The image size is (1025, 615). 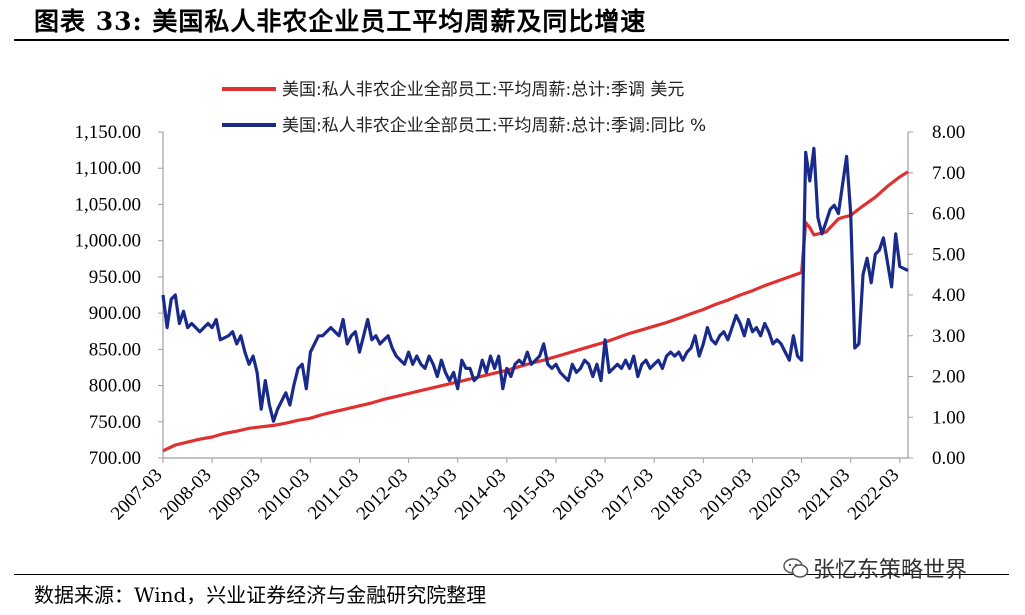 What do you see at coordinates (481, 495) in the screenshot?
I see `x-tick-label: 2014-03` at bounding box center [481, 495].